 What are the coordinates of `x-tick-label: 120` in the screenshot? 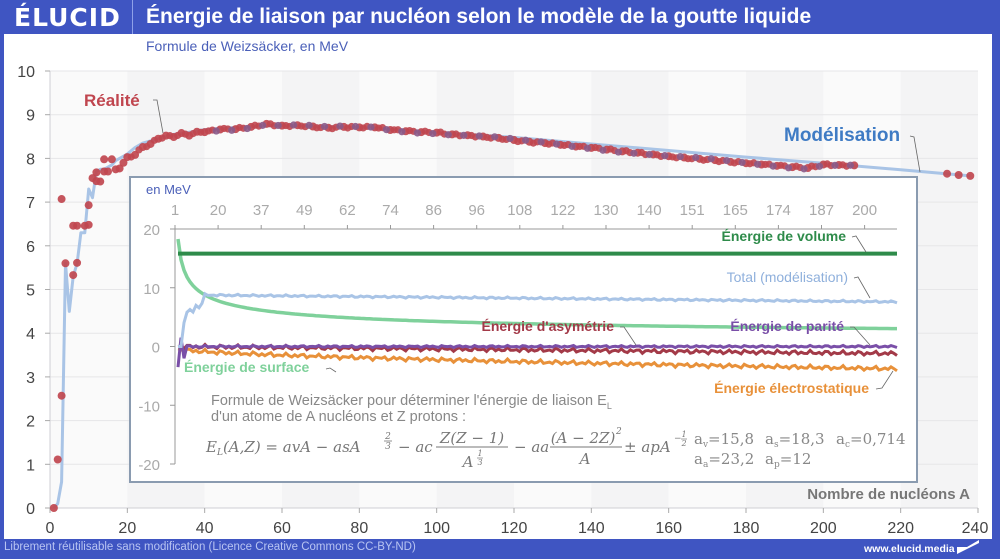 It's located at (514, 528).